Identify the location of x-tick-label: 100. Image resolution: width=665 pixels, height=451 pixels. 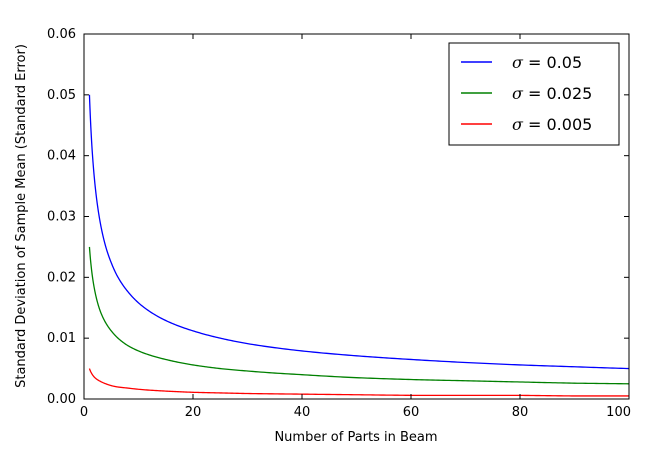
(618, 412).